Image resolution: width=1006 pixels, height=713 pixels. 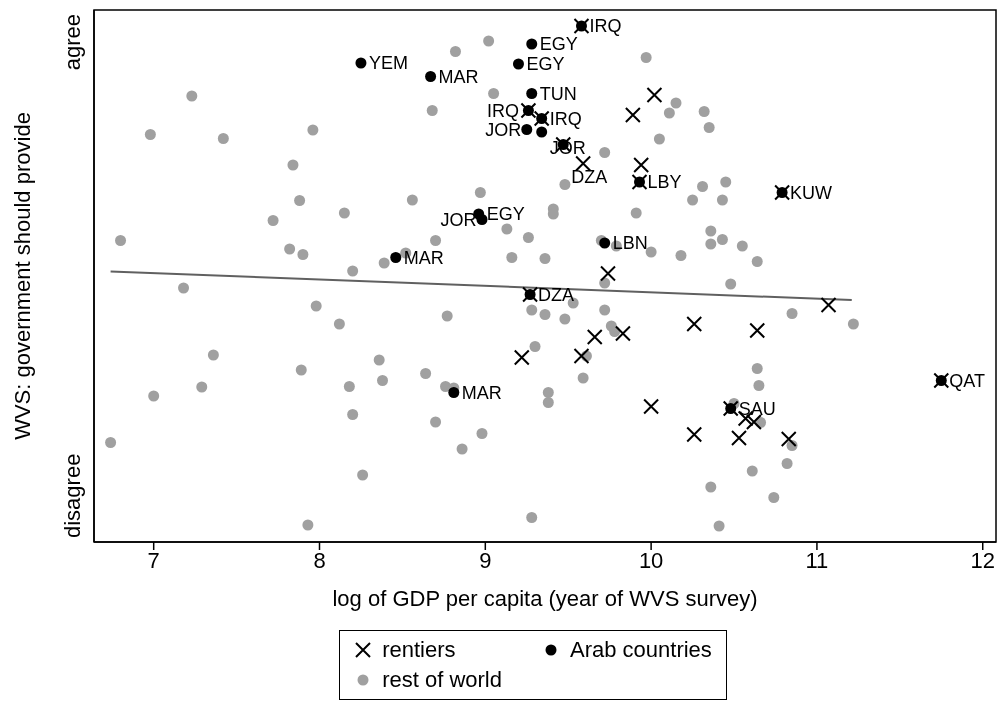 What do you see at coordinates (442, 680) in the screenshot?
I see `legend-label: rest of world` at bounding box center [442, 680].